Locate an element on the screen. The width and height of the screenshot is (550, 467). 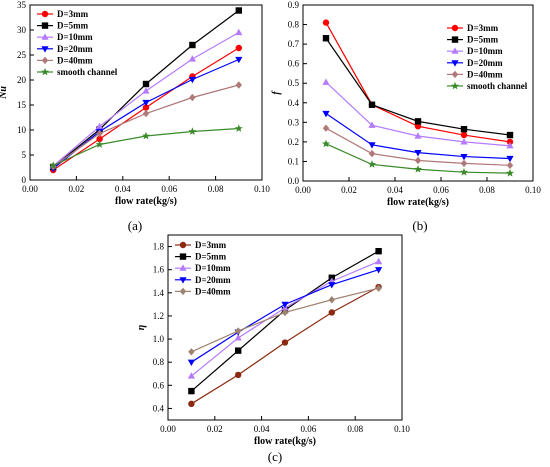
panel-label: (c) is located at coordinates (275, 456).